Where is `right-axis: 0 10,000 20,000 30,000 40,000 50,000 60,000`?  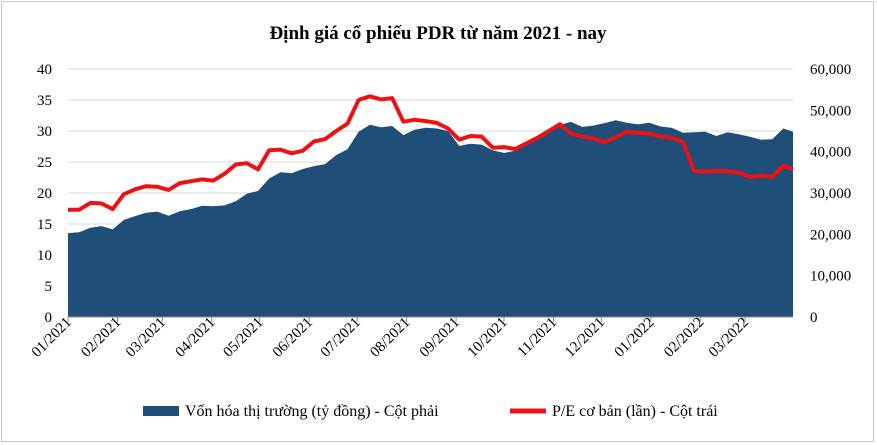 right-axis: 0 10,000 20,000 30,000 40,000 50,000 60,000 is located at coordinates (830, 194).